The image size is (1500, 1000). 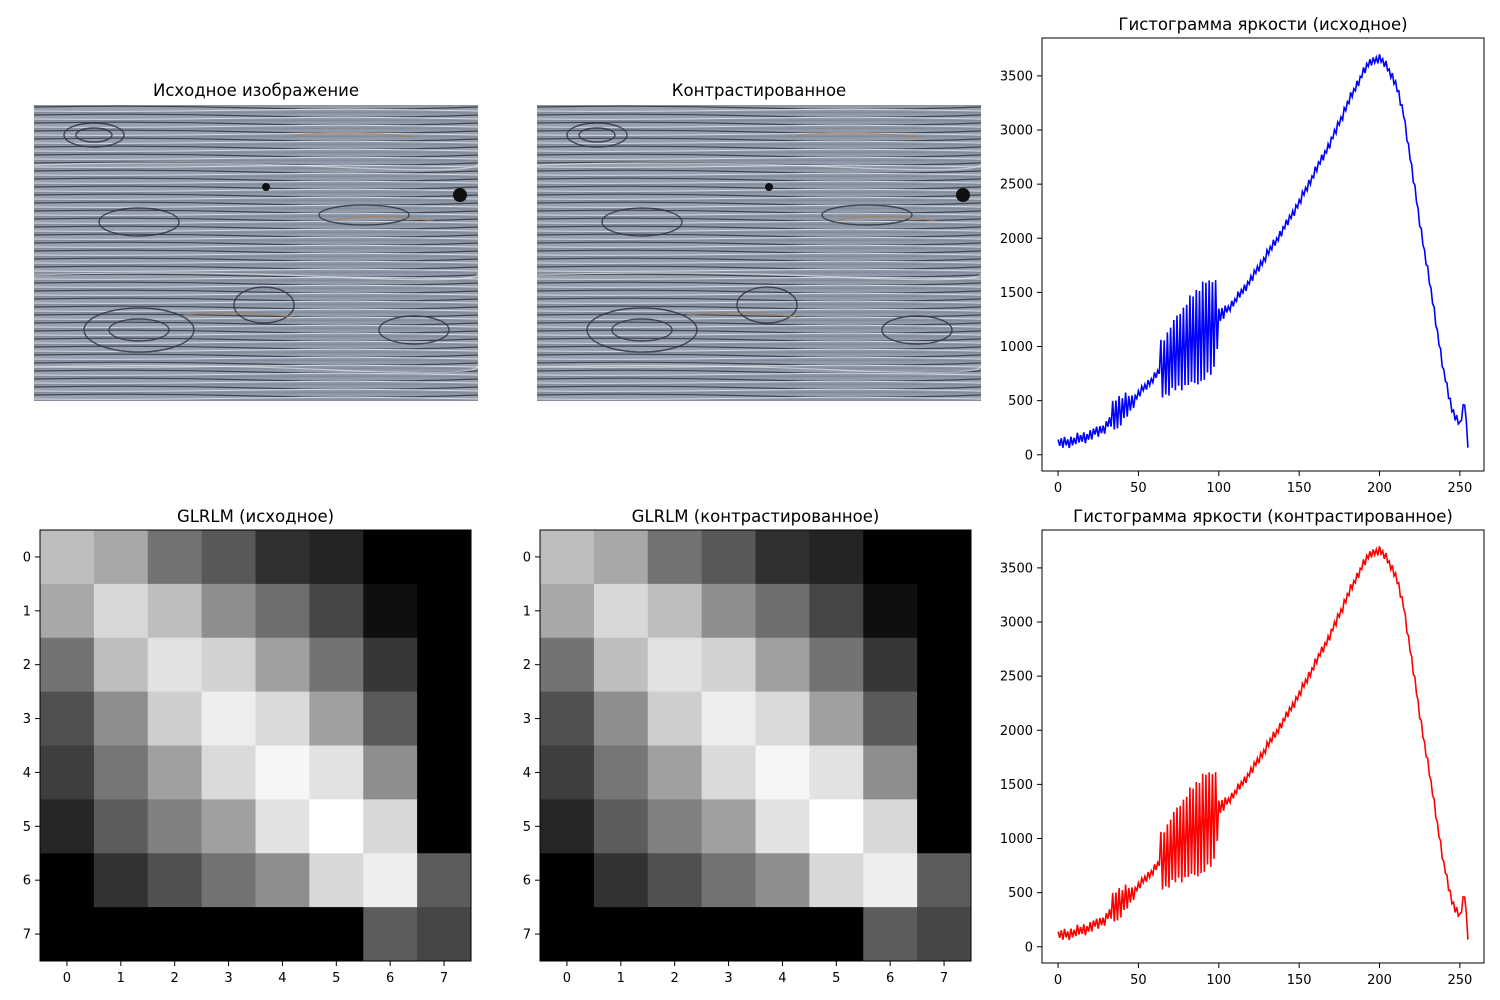 I want to click on chart-title: GLRLM (контрастированное), so click(x=756, y=516).